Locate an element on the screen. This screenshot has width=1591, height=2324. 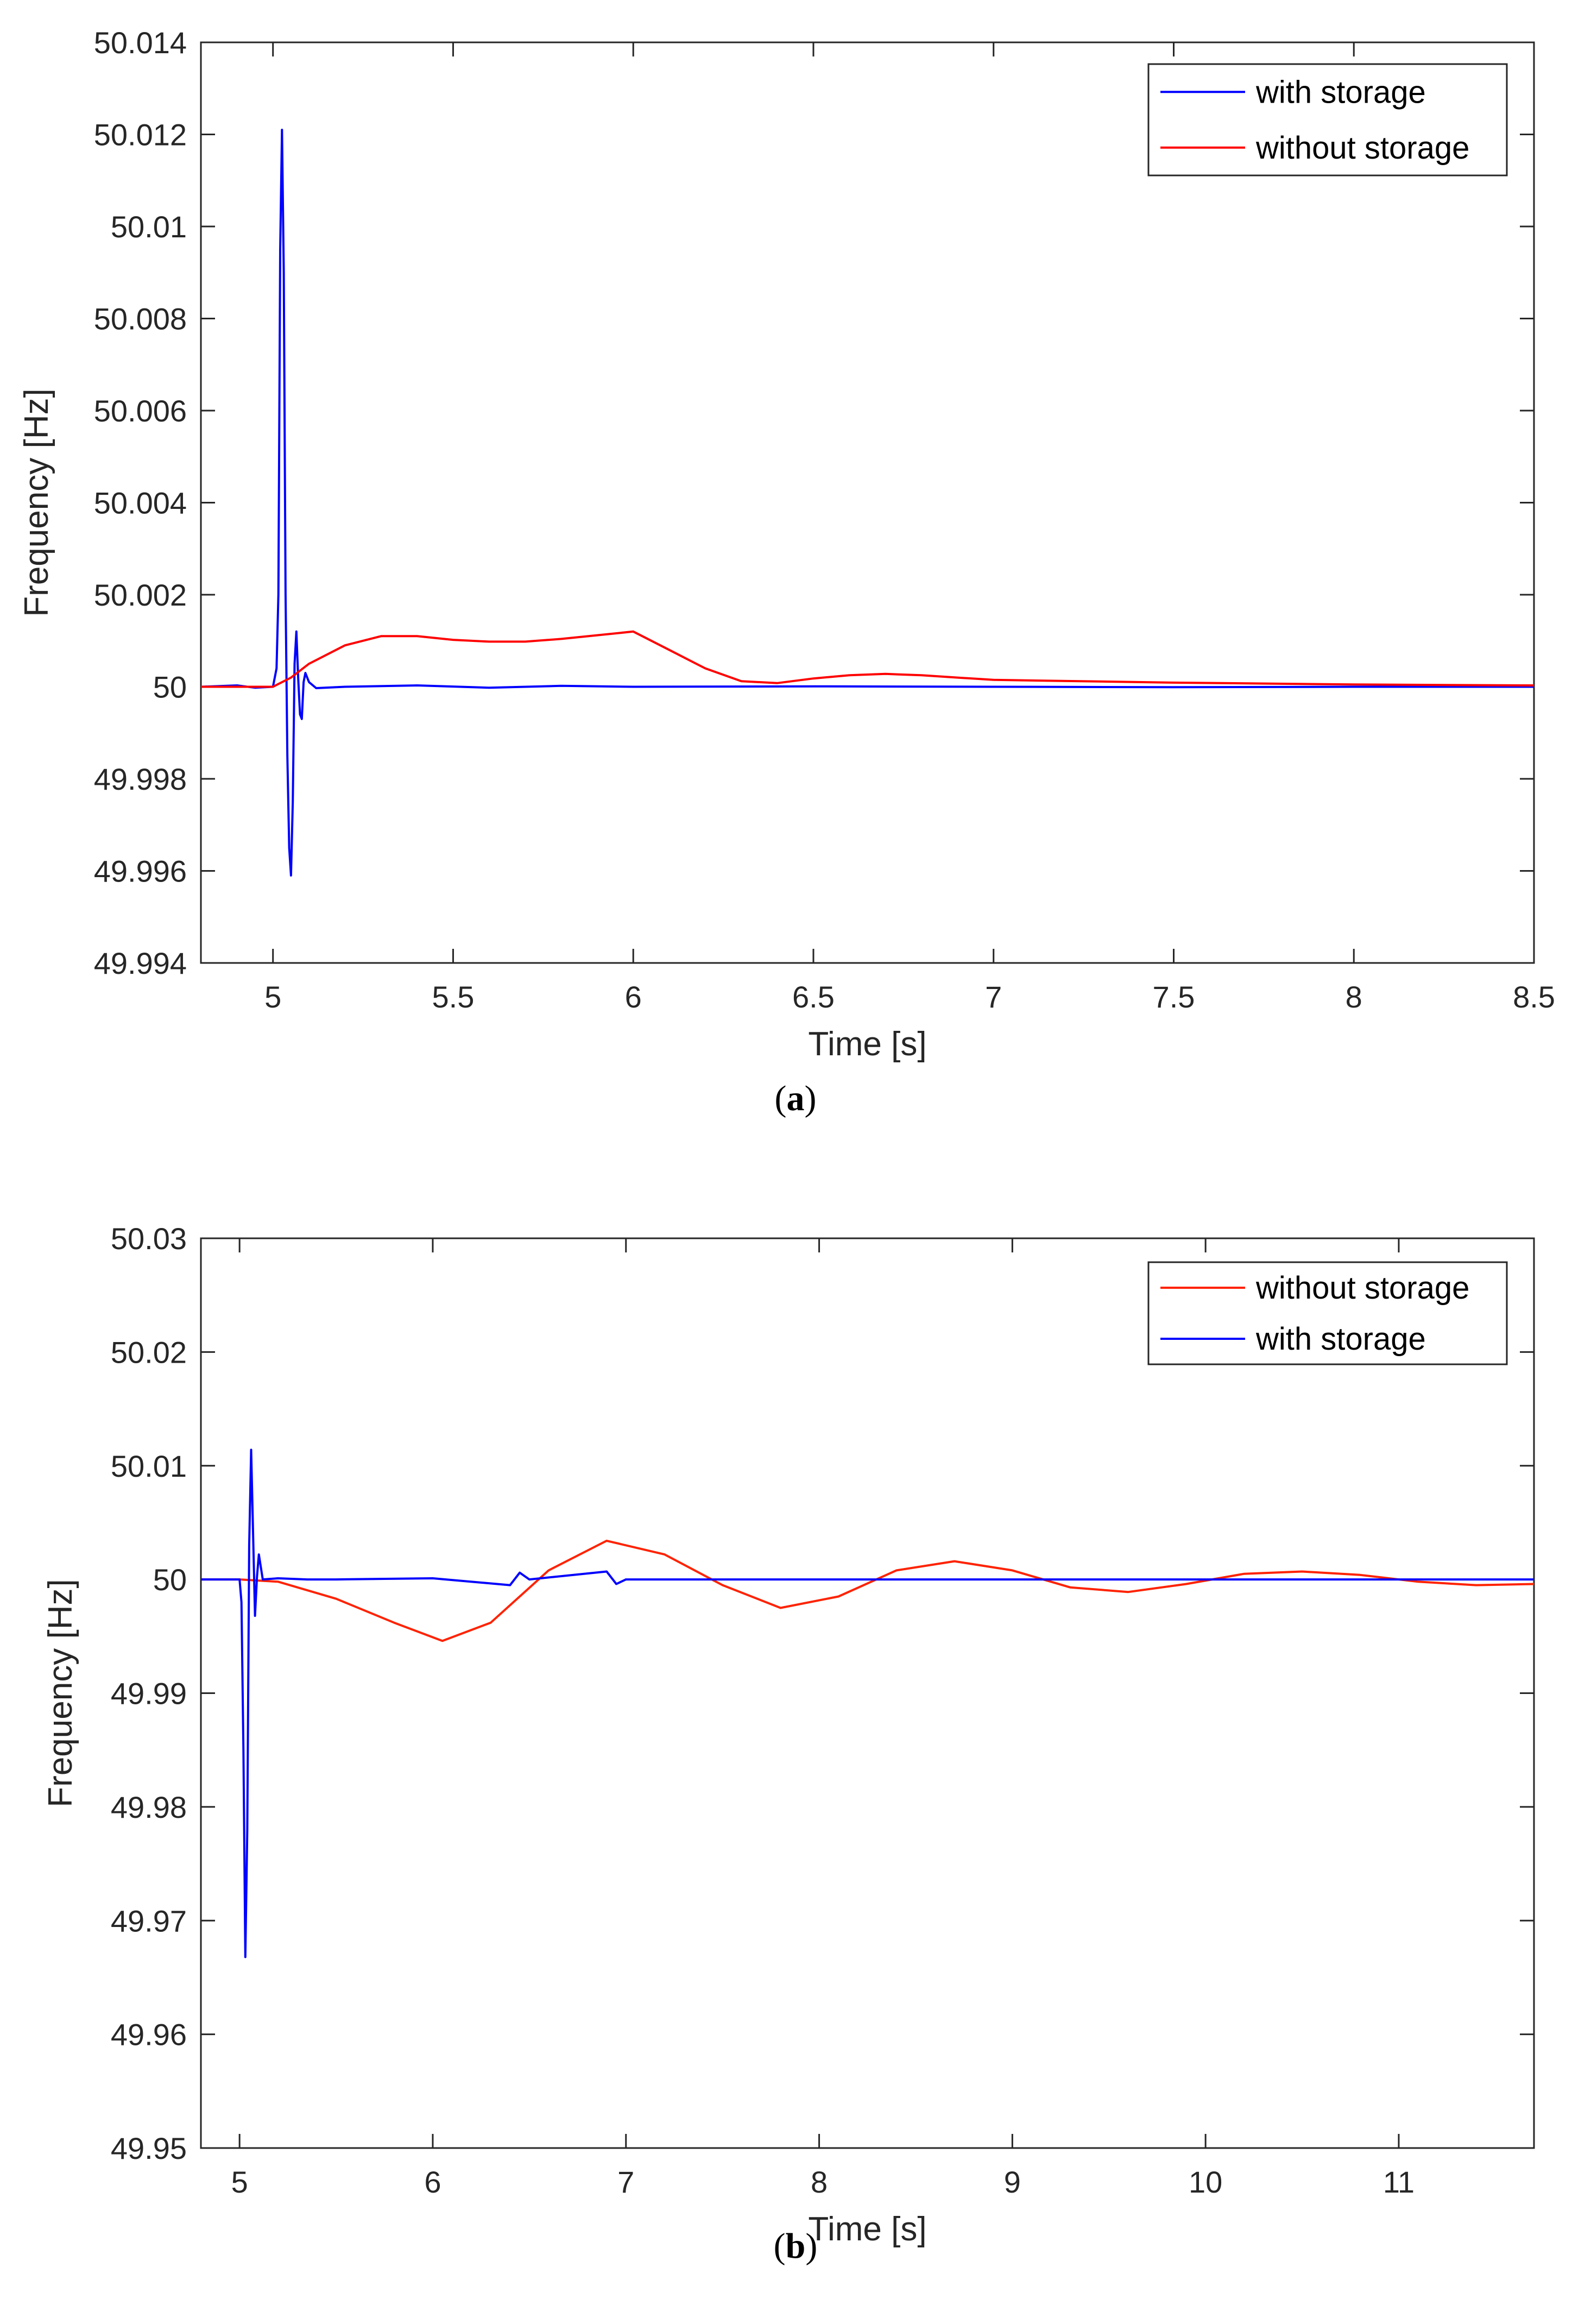
caption-a-letter: a is located at coordinates (795, 1098).